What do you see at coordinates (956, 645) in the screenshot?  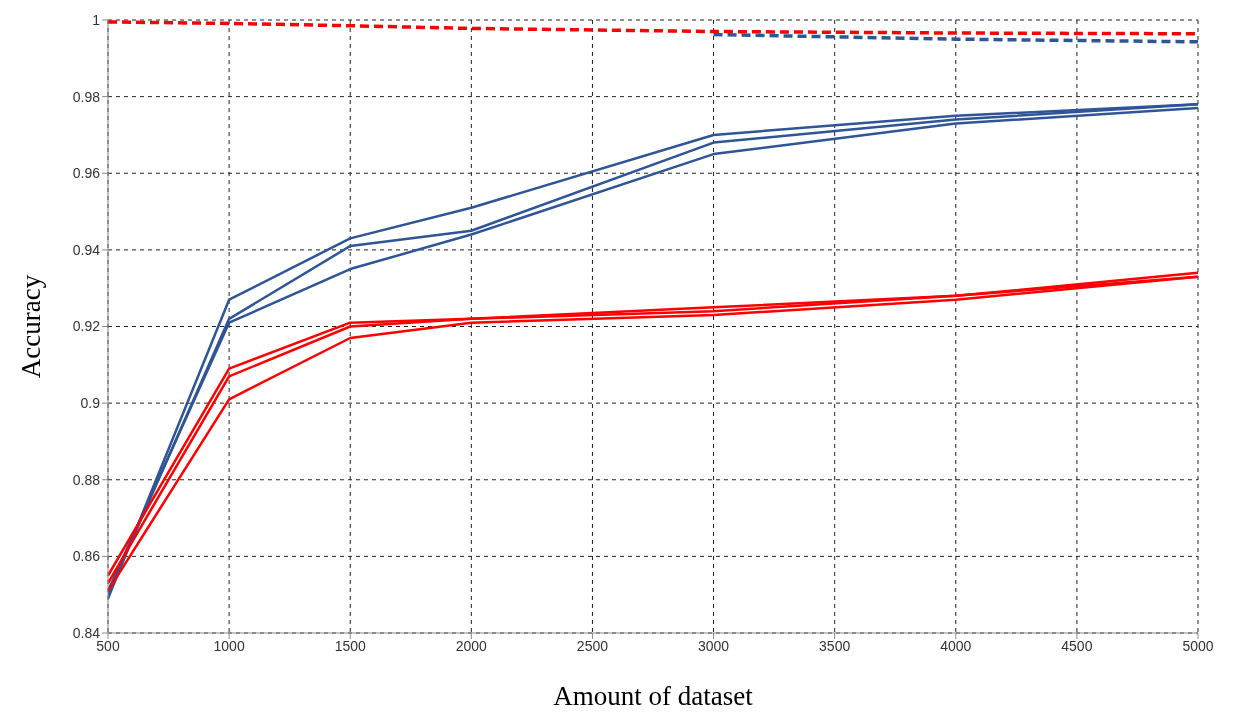 I see `x-tick-label: 4000` at bounding box center [956, 645].